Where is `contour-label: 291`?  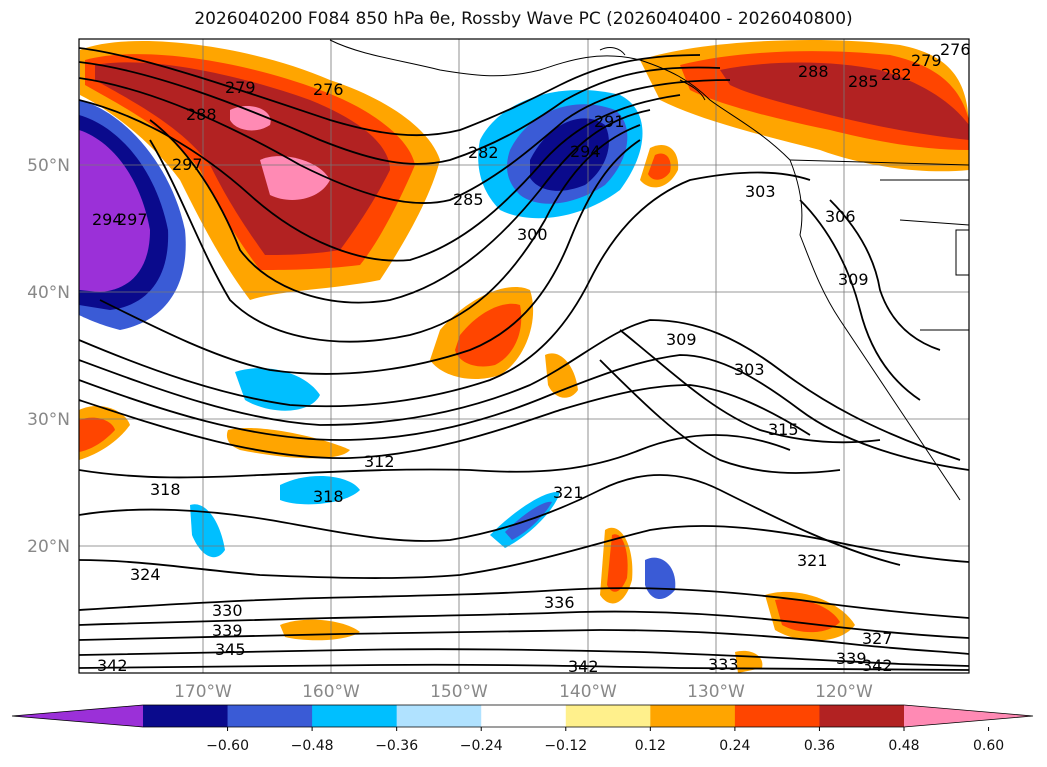 contour-label: 291 is located at coordinates (609, 121).